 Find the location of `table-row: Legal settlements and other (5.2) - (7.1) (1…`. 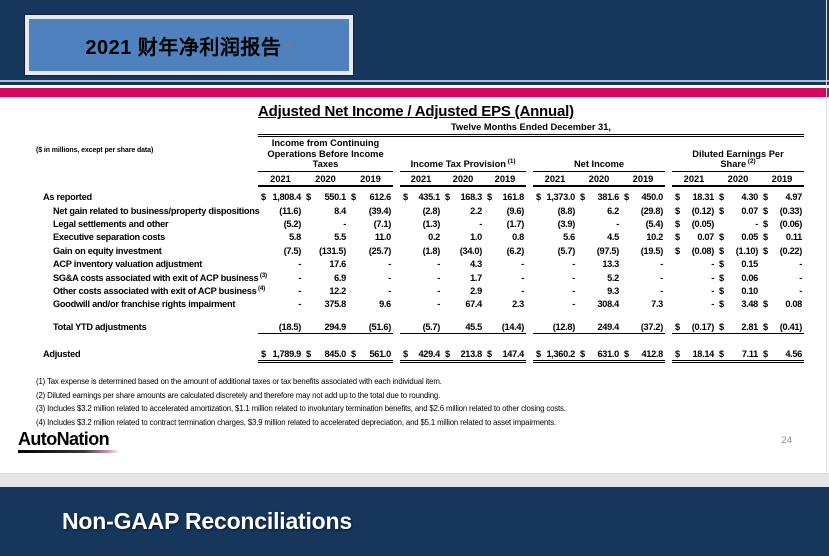

table-row: Legal settlements and other (5.2) - (7.1) (1… is located at coordinates (432, 223).